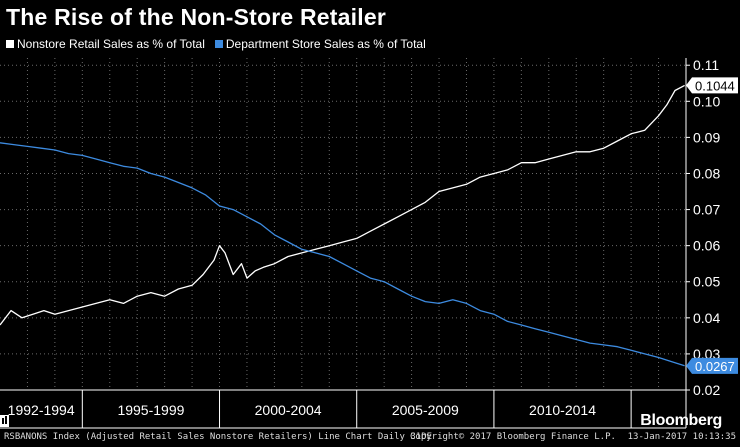 The image size is (740, 447). I want to click on last-value-tag-nonstore: 0.1044, so click(712, 85).